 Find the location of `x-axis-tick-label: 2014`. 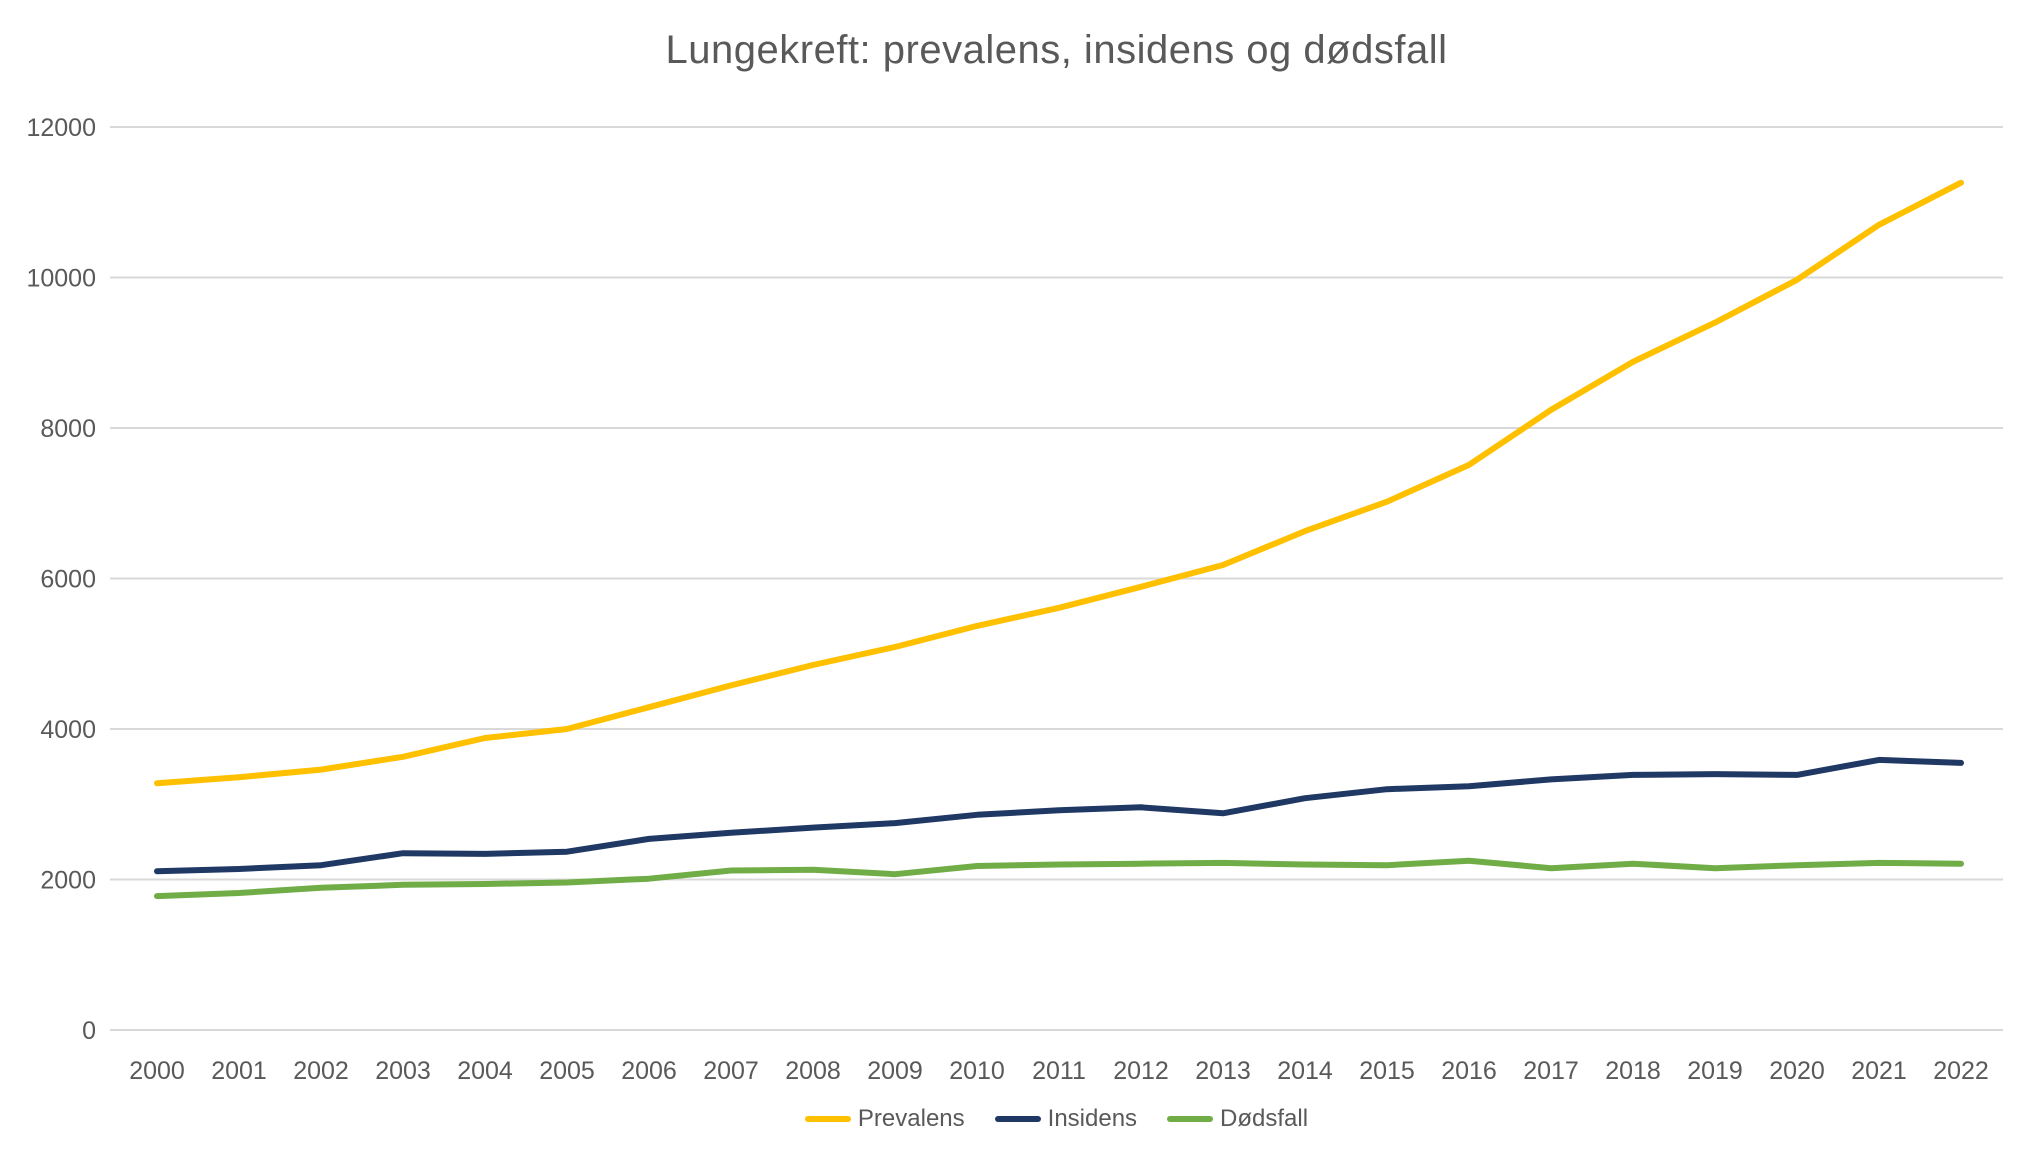

x-axis-tick-label: 2014 is located at coordinates (1305, 1071).